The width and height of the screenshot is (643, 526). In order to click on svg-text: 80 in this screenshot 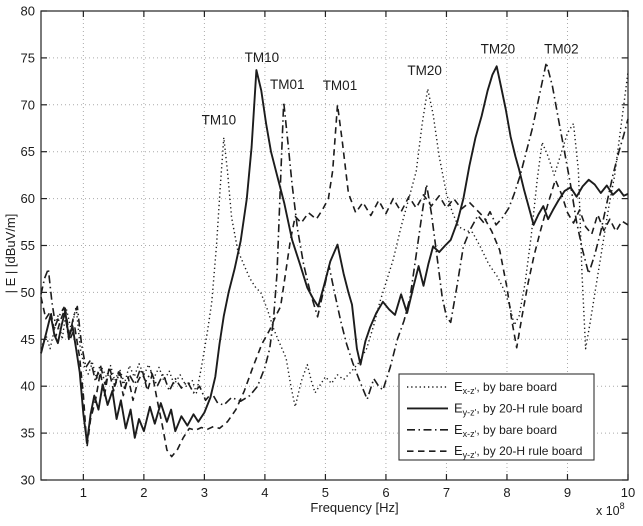, I will do `click(28, 11)`.